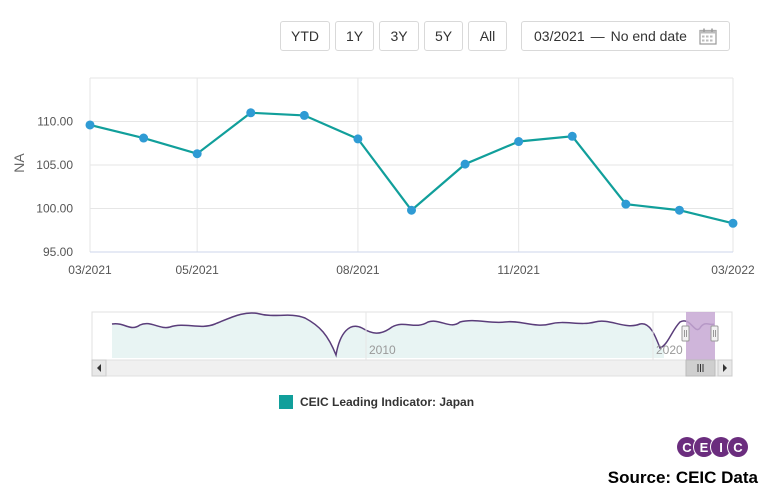 This screenshot has height=490, width=762. Describe the element at coordinates (54, 165) in the screenshot. I see `y-tick-label: 105.00` at that location.